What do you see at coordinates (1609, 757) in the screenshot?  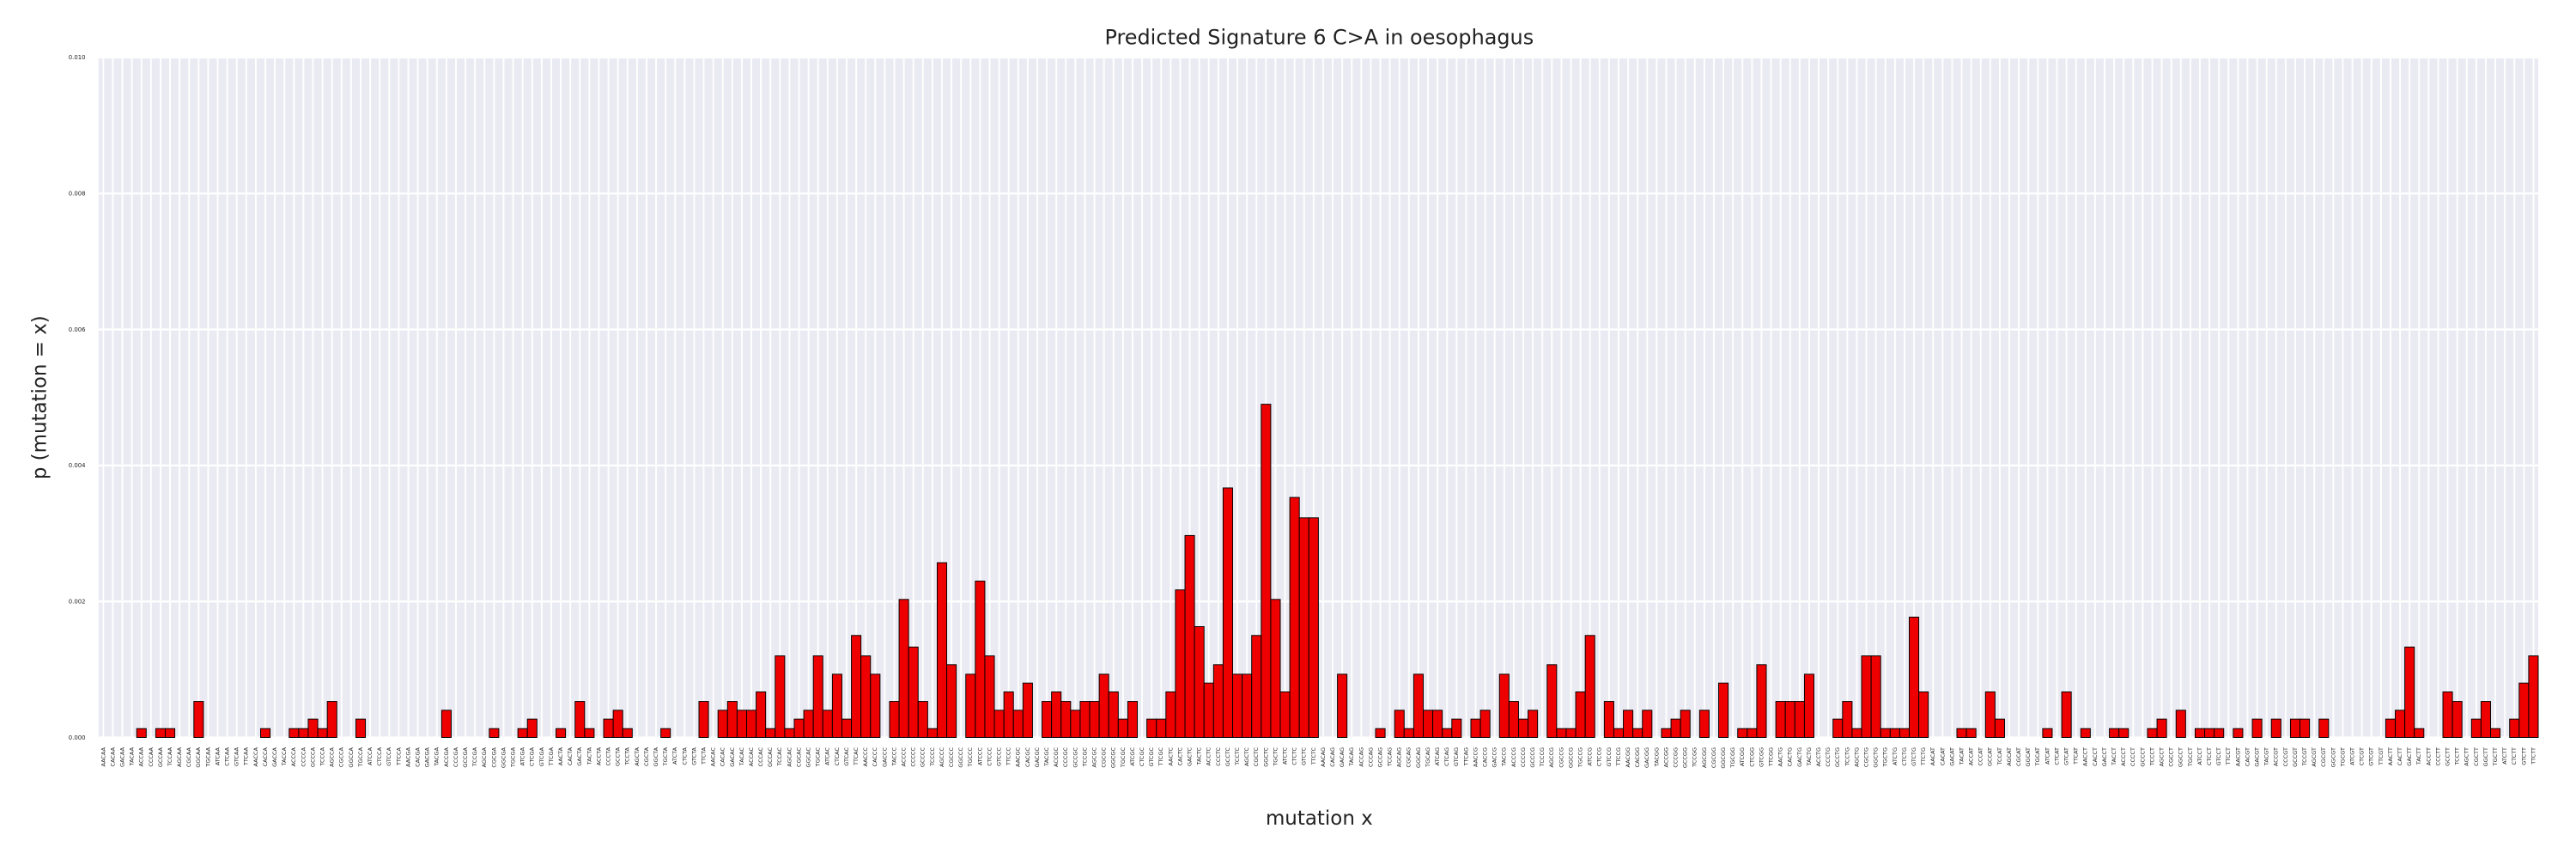 I see `x-tick-label: GTCCG` at bounding box center [1609, 757].